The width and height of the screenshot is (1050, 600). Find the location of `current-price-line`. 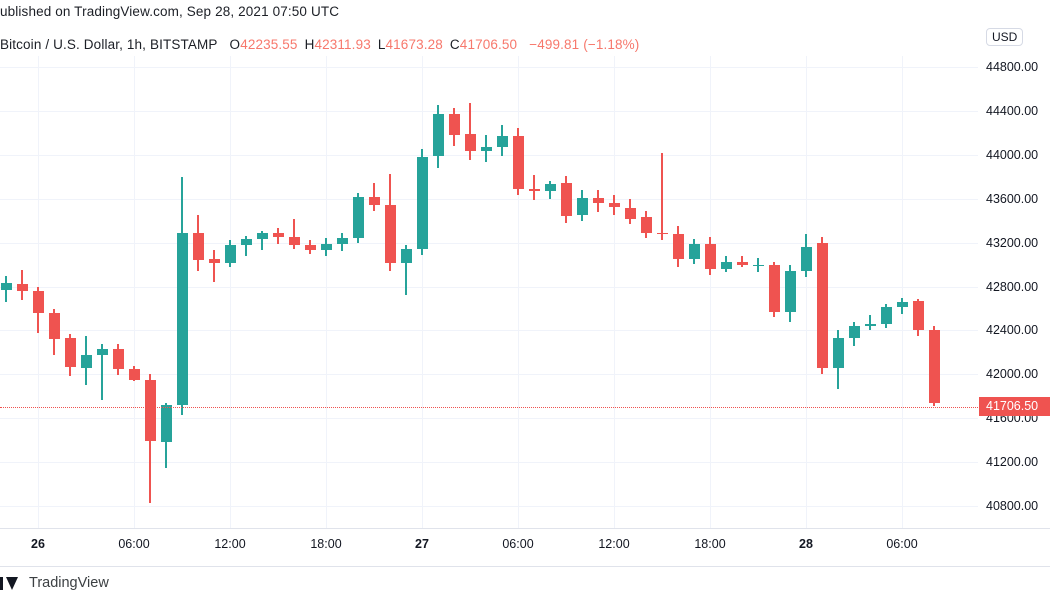

current-price-line is located at coordinates (489, 407).